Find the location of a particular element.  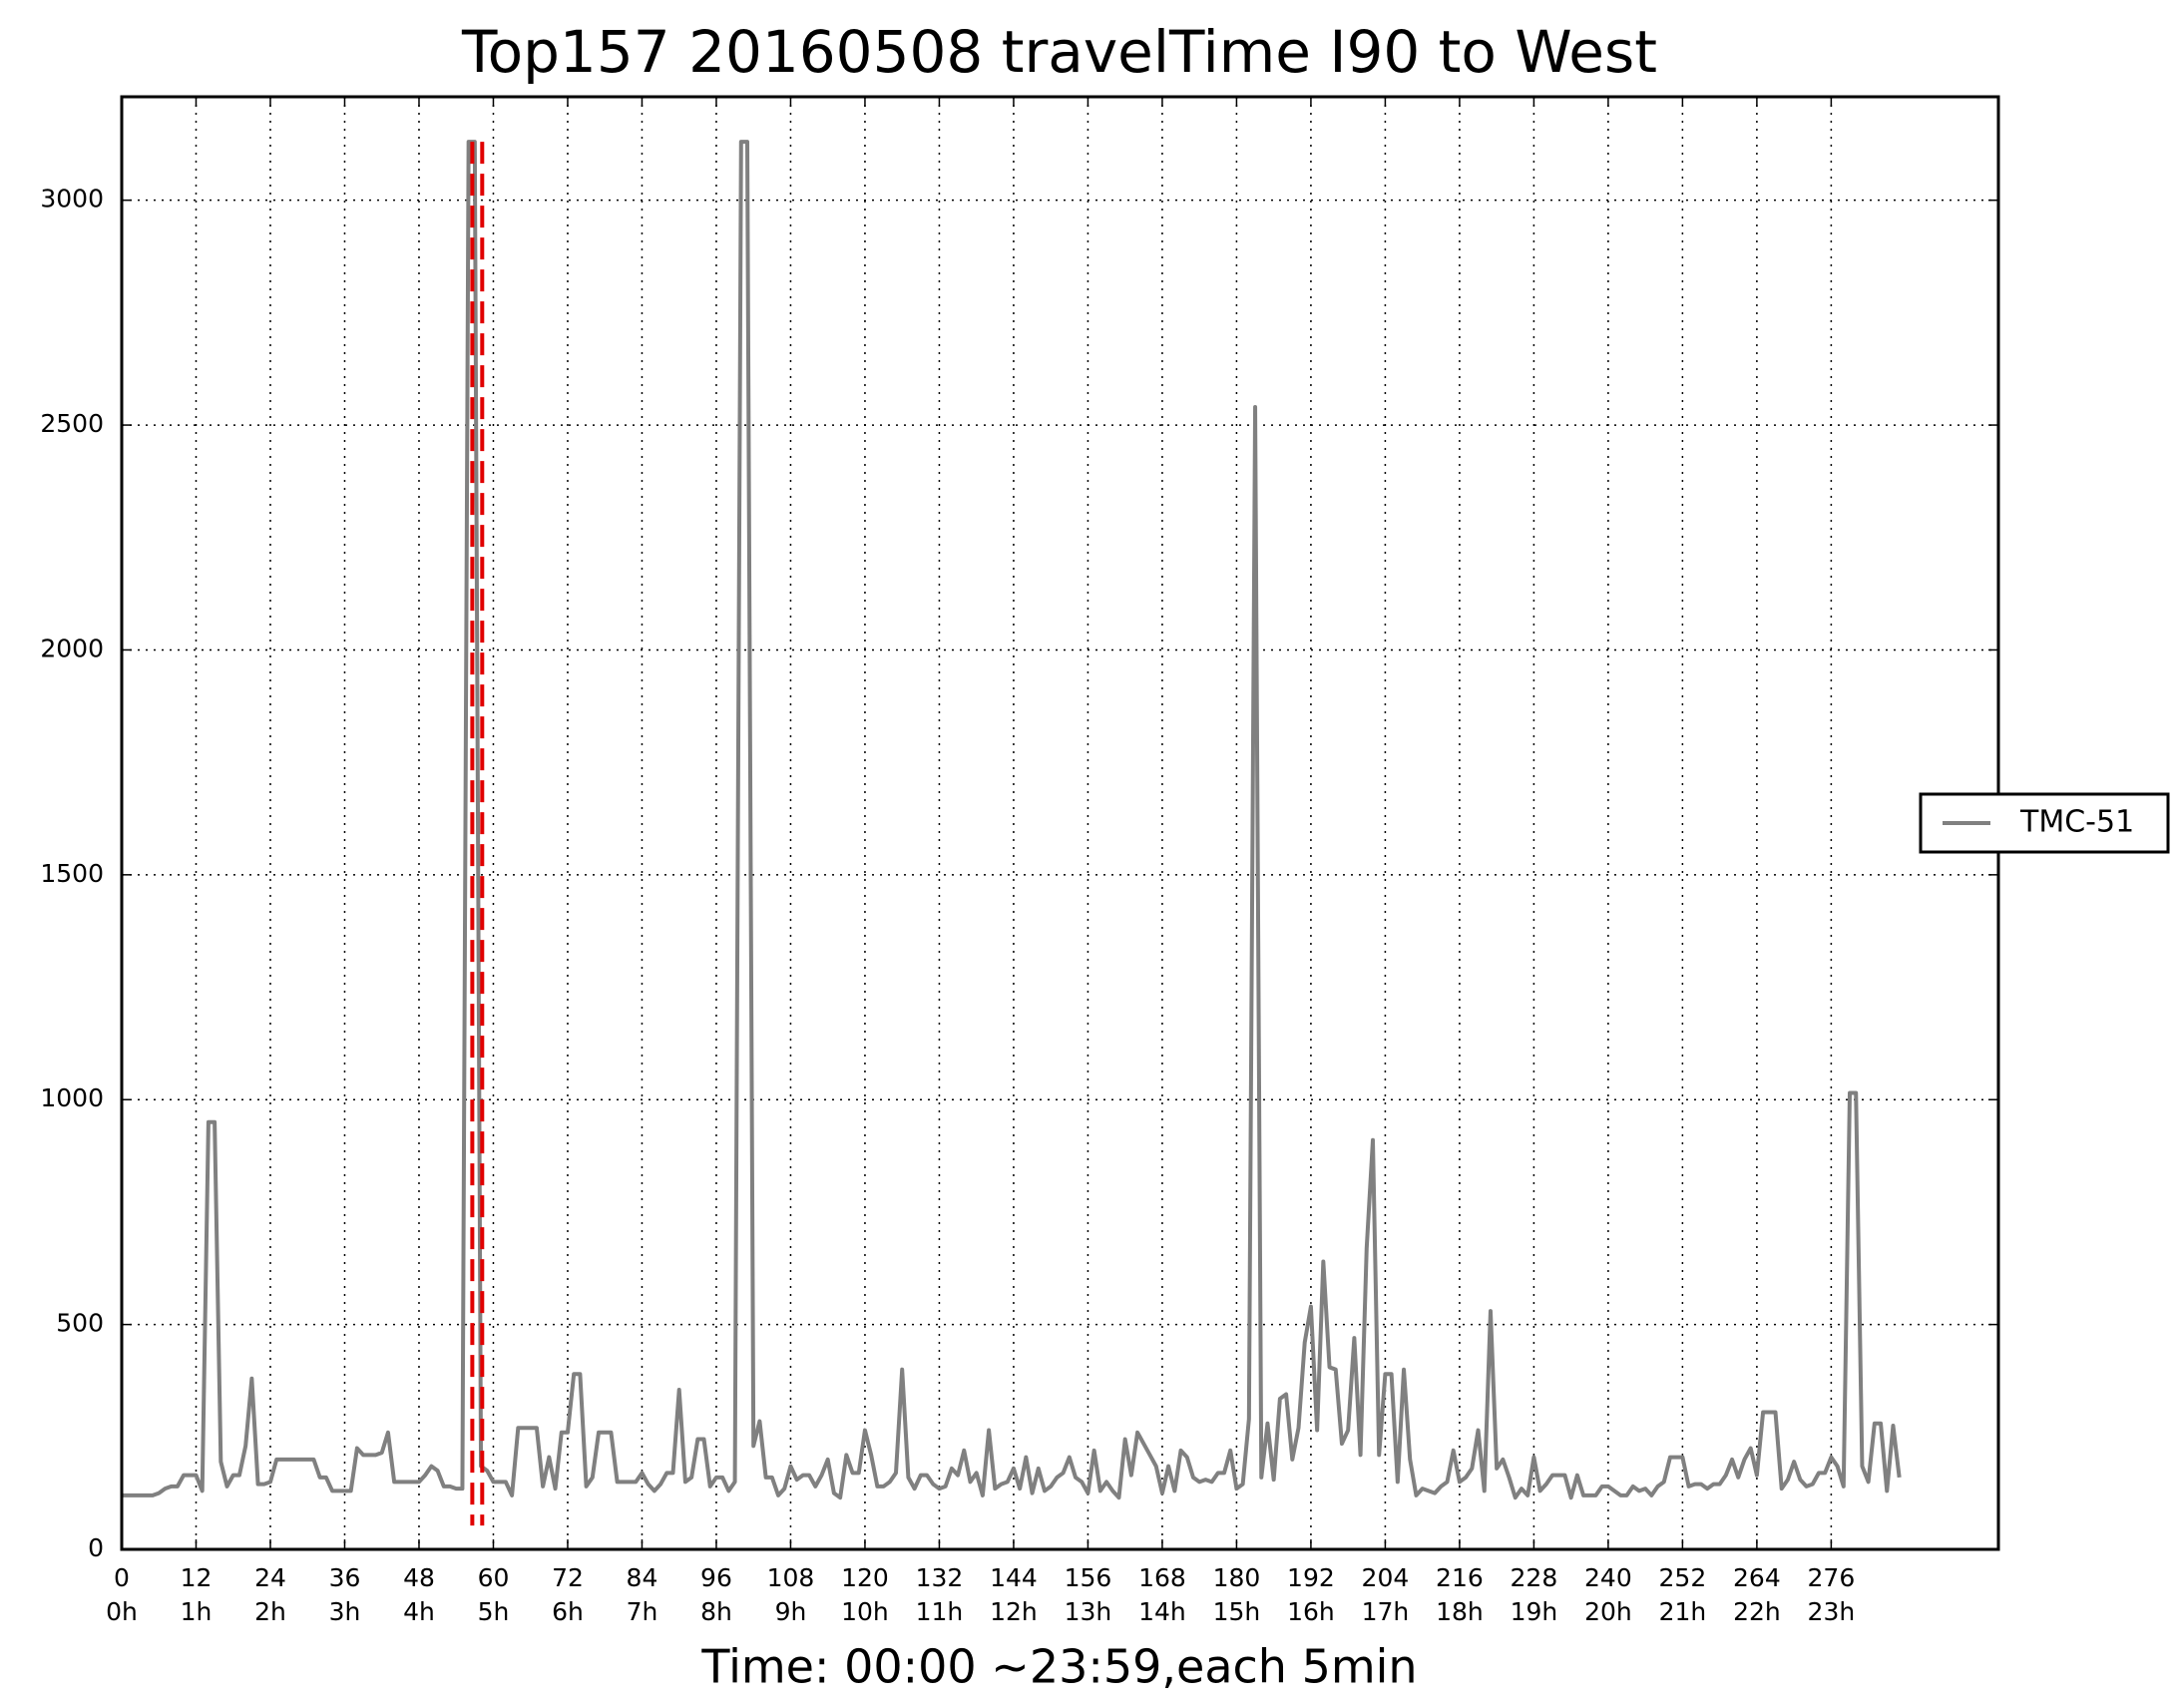

x-tick-label: 168 14h is located at coordinates (1162, 1594).